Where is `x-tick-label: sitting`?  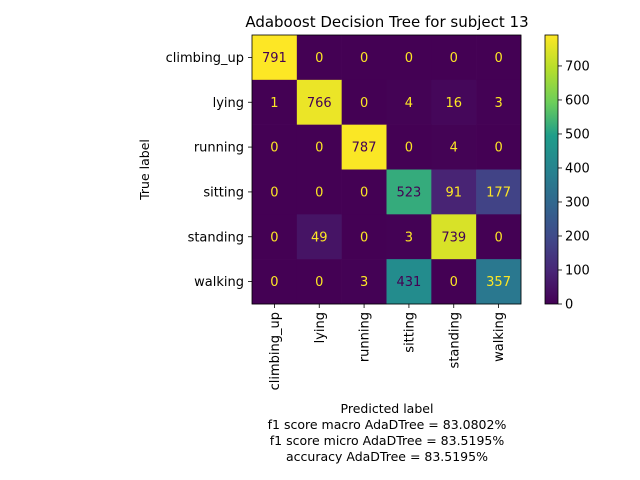
x-tick-label: sitting is located at coordinates (409, 332).